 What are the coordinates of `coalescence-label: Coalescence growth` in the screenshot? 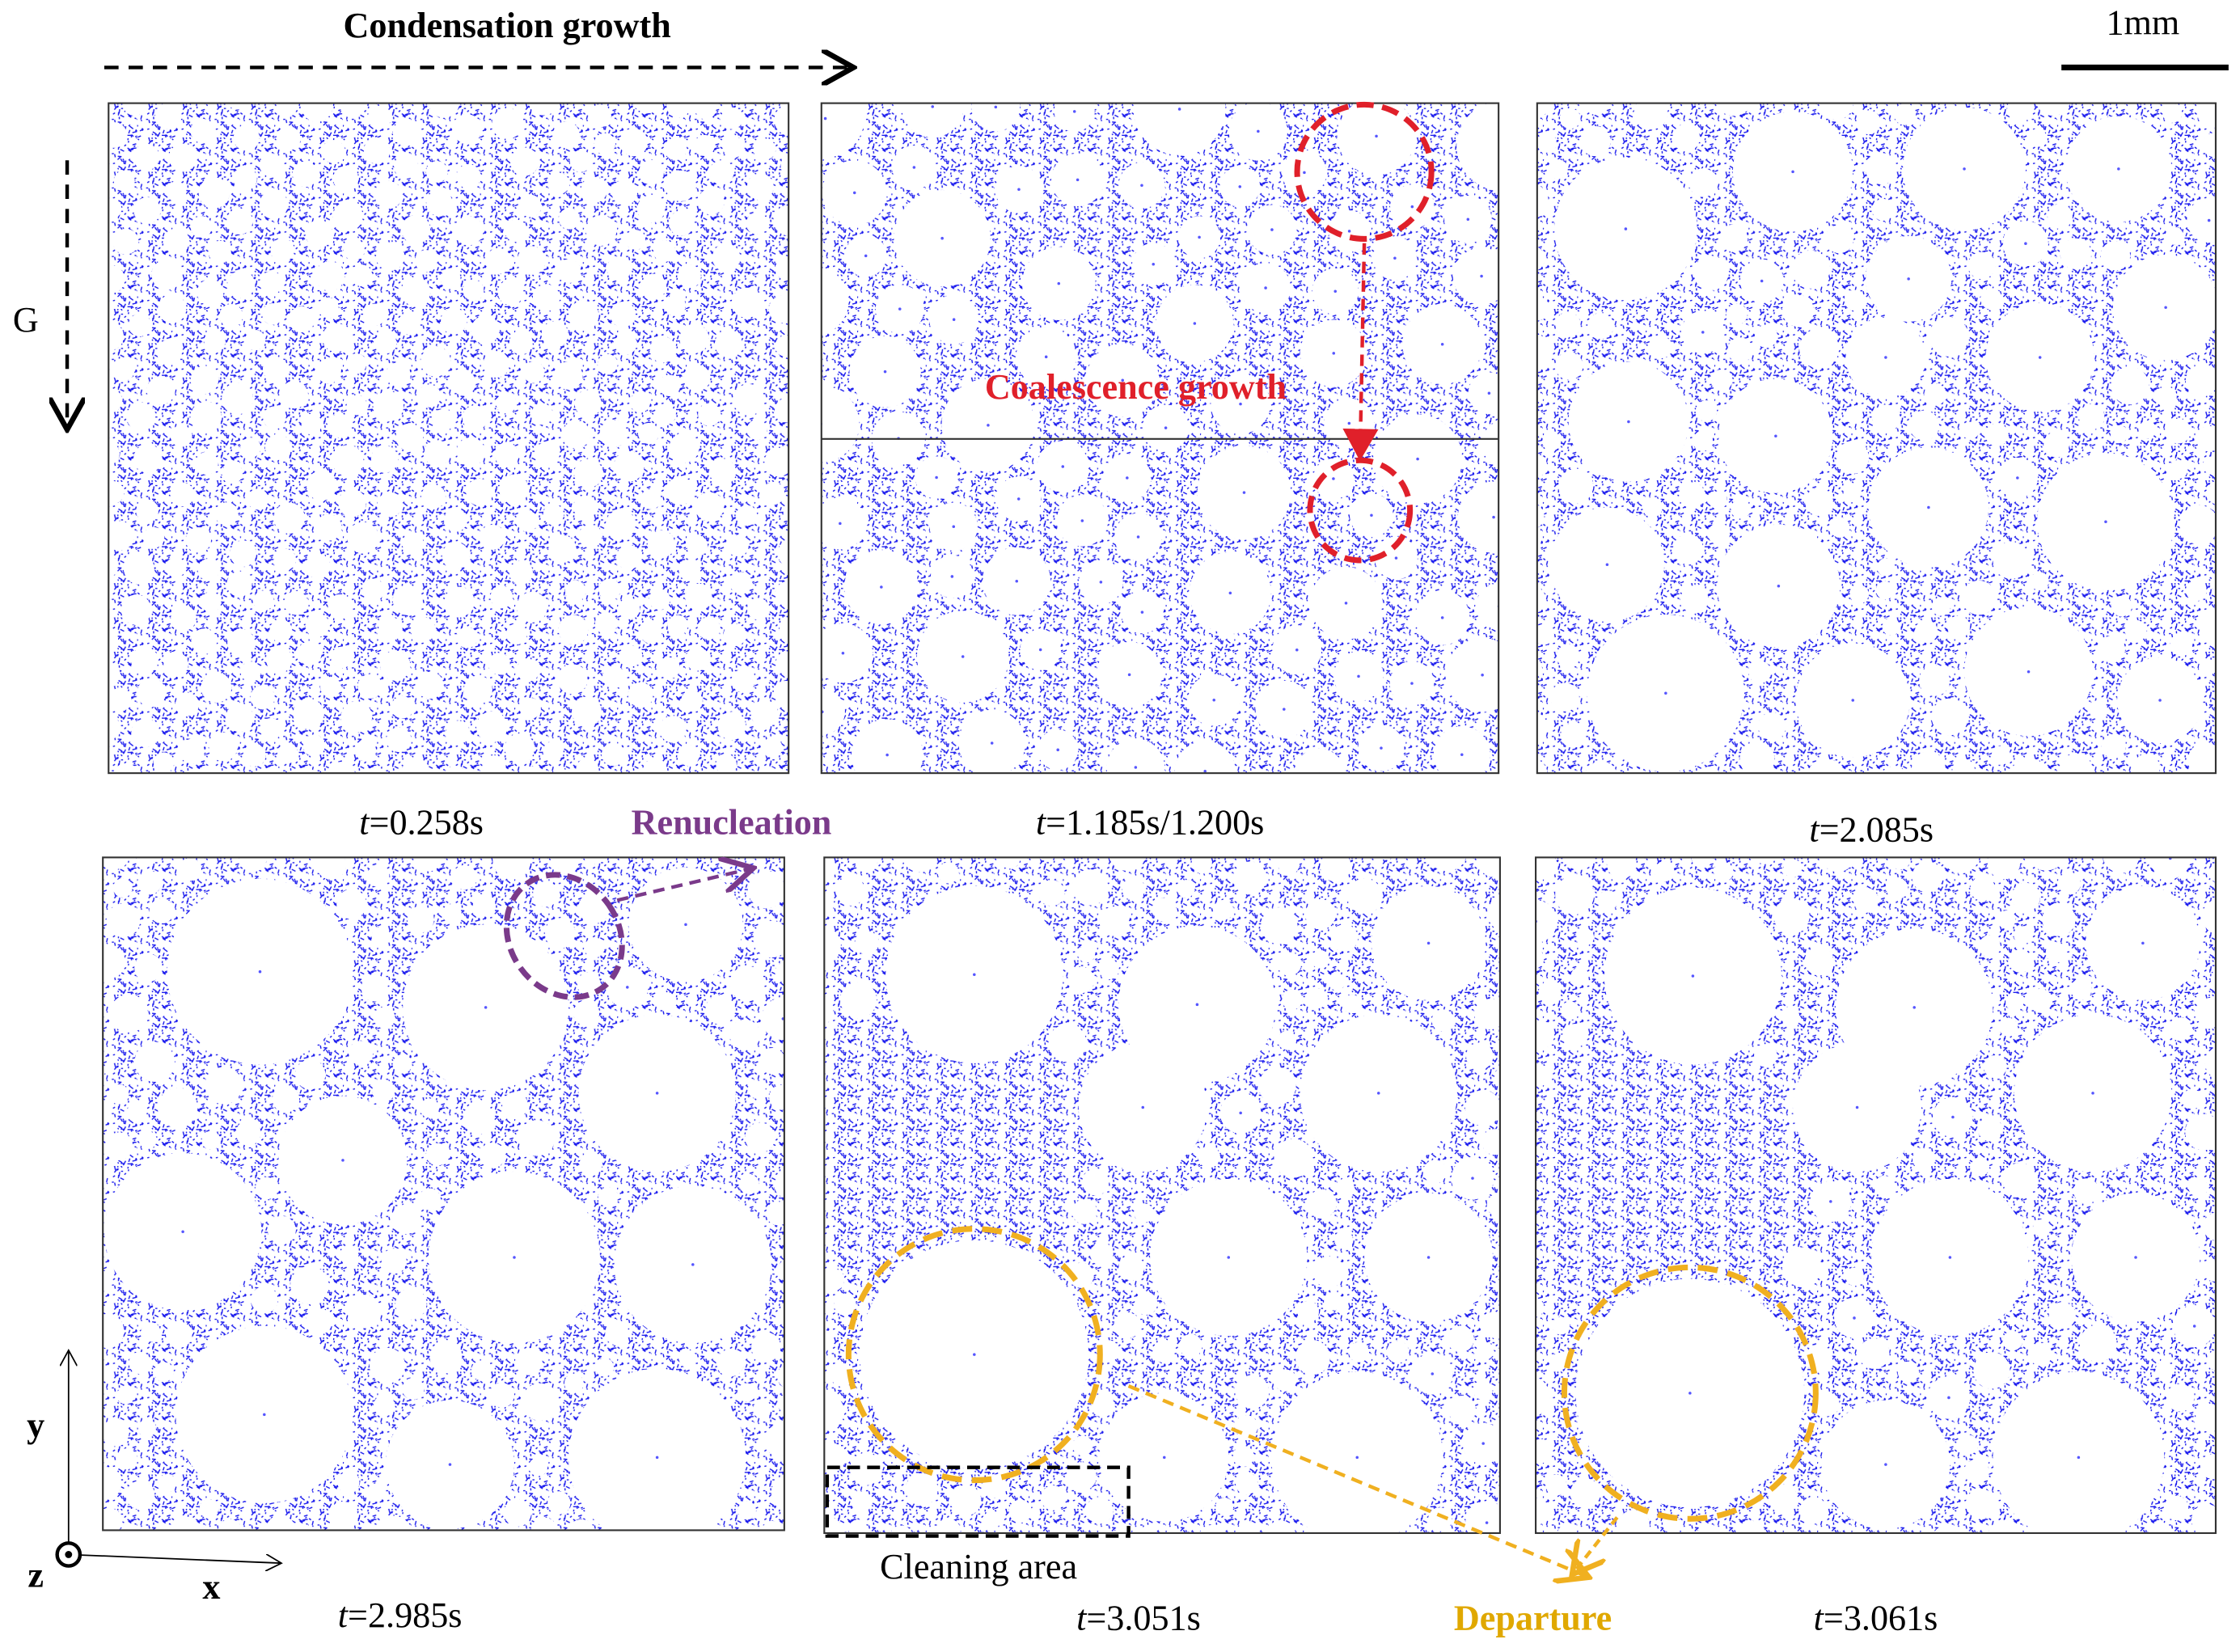 It's located at (1136, 387).